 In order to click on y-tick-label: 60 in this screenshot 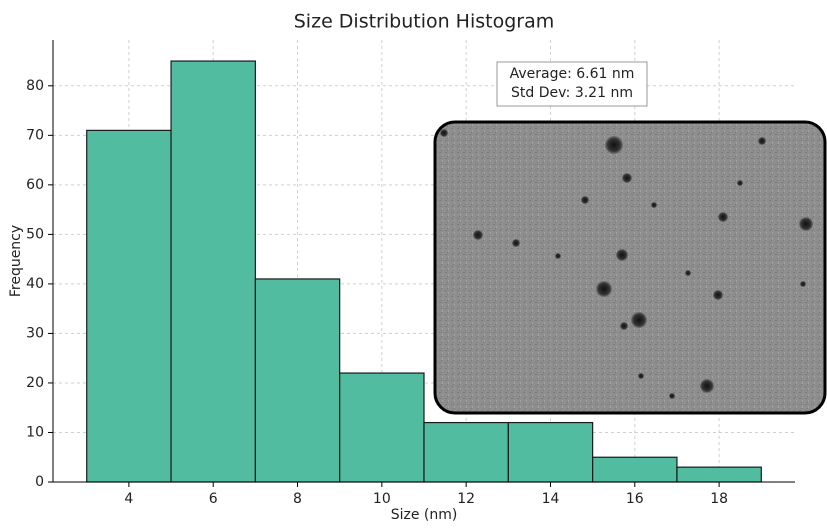, I will do `click(35, 185)`.